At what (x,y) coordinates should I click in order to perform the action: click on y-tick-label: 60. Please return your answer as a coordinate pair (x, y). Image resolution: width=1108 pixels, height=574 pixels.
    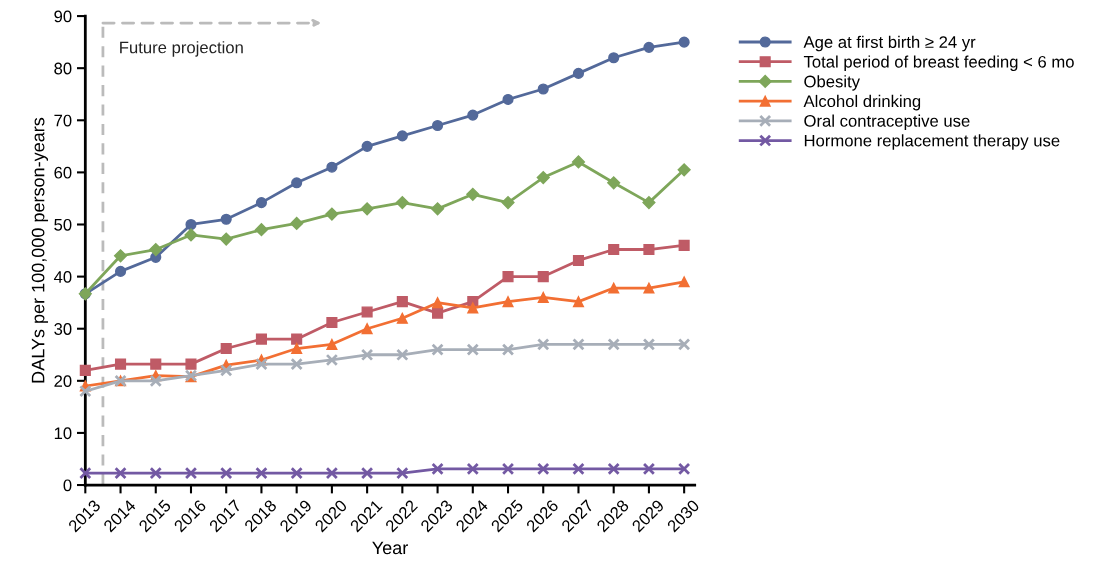
    Looking at the image, I should click on (63, 172).